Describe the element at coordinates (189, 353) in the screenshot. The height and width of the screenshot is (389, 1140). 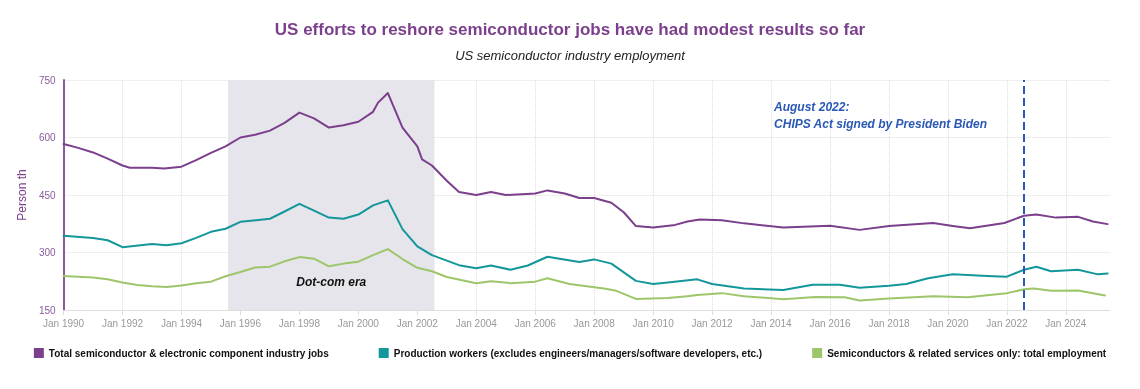
I see `legend-label: Total semiconductor & electronic component industry jobs` at that location.